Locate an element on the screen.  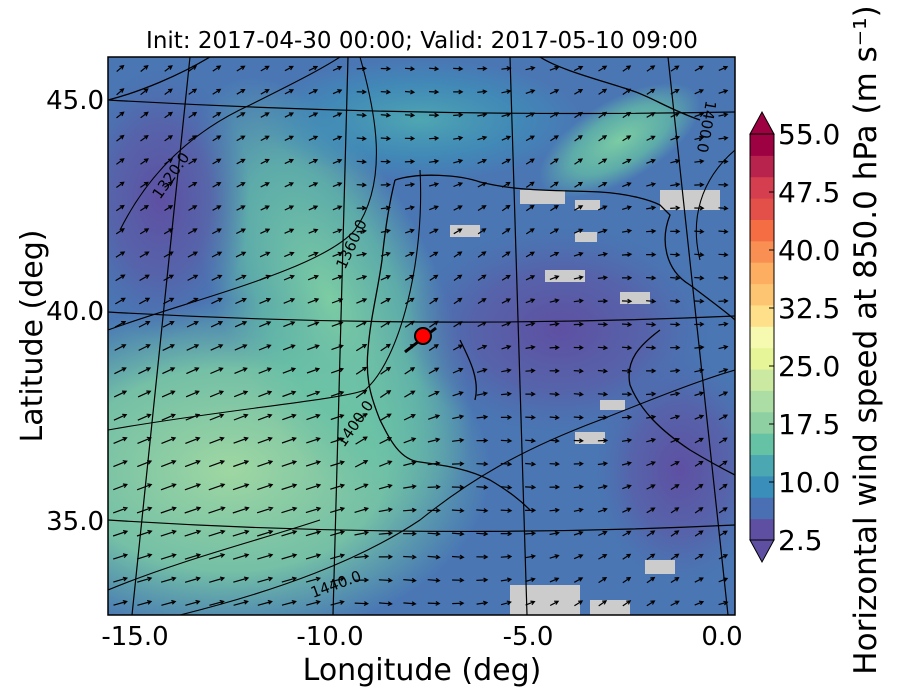
colorbar-tick-label: 32.5 is located at coordinates (809, 308).